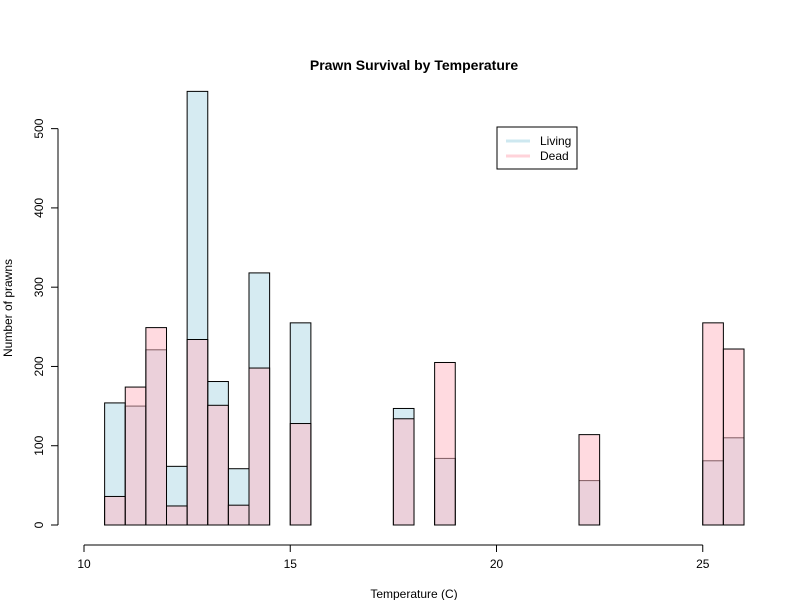 This screenshot has width=800, height=600. I want to click on y-tick-label-2: 200, so click(39, 366).